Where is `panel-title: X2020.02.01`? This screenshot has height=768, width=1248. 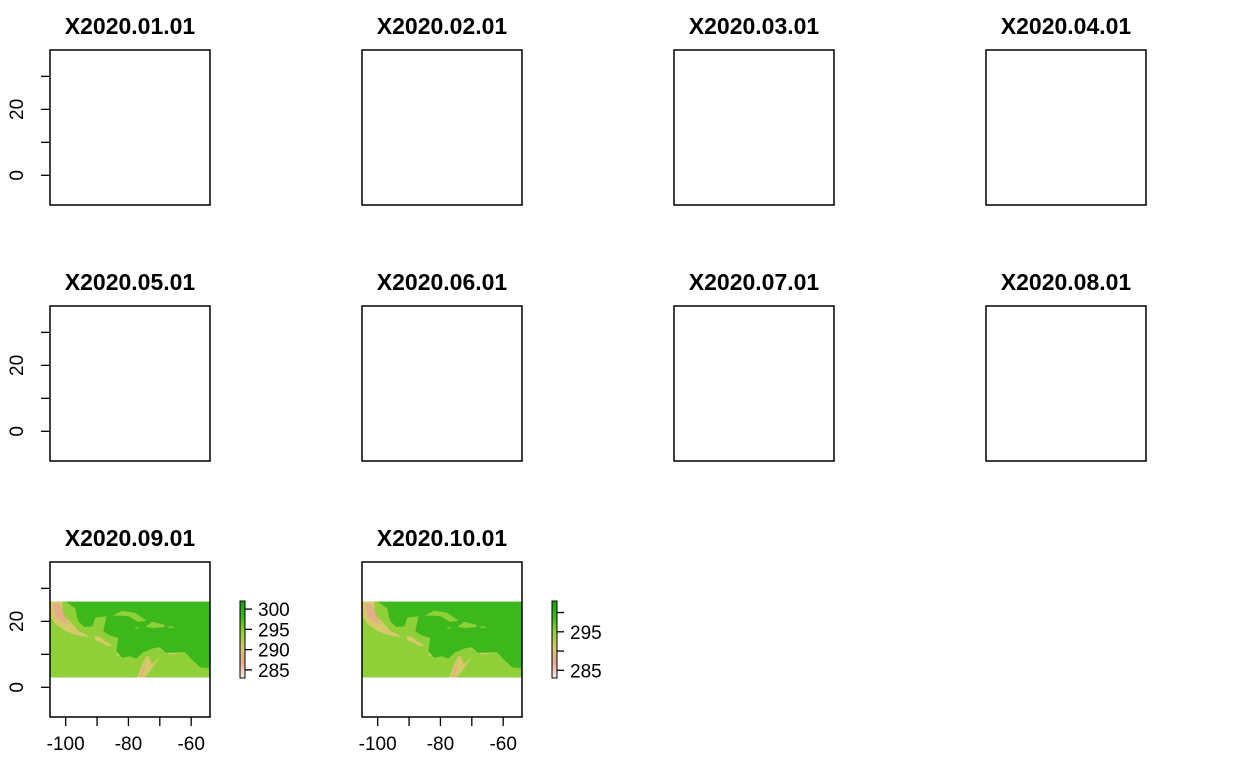
panel-title: X2020.02.01 is located at coordinates (442, 26).